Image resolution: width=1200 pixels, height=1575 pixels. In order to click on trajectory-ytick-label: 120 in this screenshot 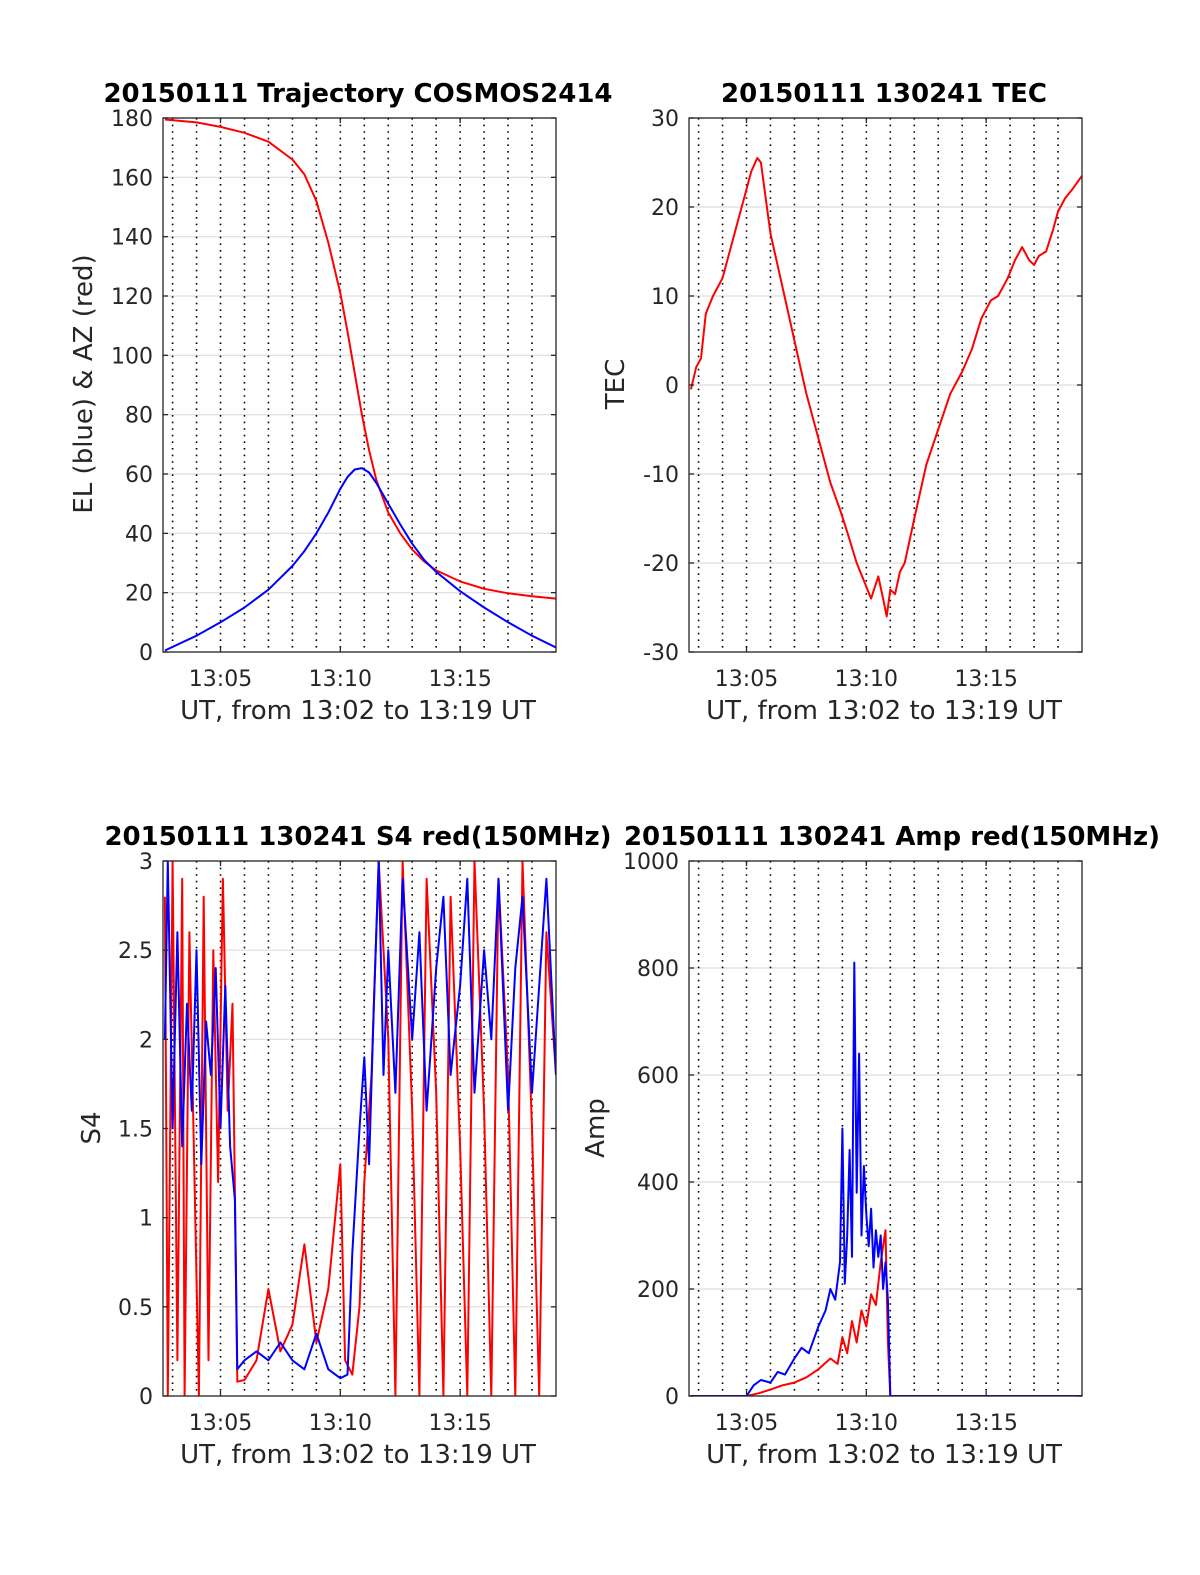, I will do `click(132, 297)`.